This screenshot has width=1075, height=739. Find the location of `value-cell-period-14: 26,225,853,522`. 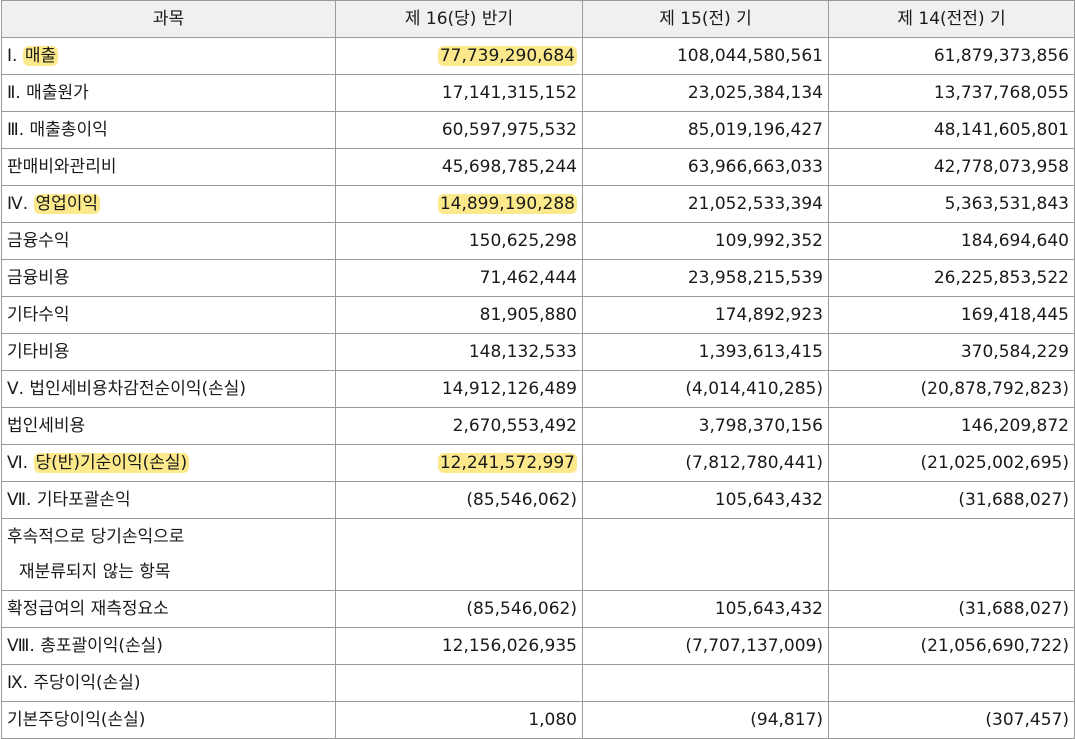

value-cell-period-14: 26,225,853,522 is located at coordinates (951, 278).